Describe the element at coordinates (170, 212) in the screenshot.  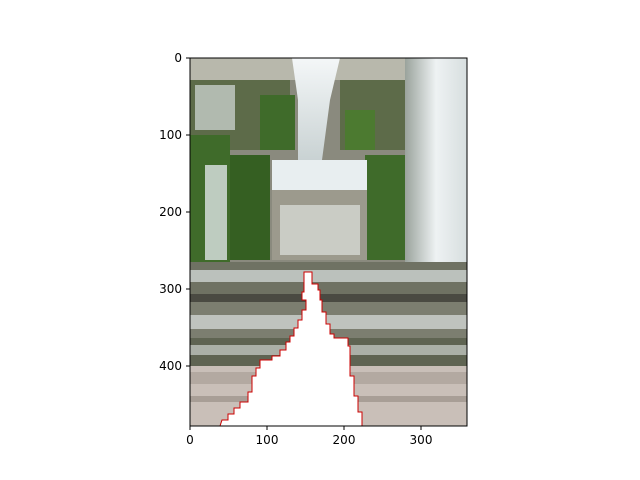
I see `y-tick-label: 200` at that location.